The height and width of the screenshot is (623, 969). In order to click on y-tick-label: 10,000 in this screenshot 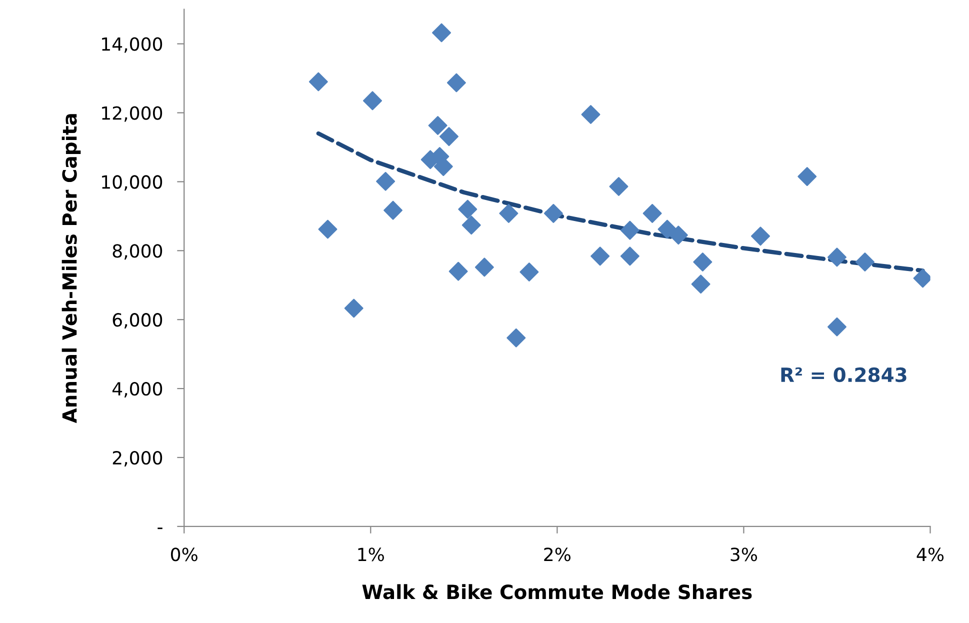, I will do `click(132, 183)`.